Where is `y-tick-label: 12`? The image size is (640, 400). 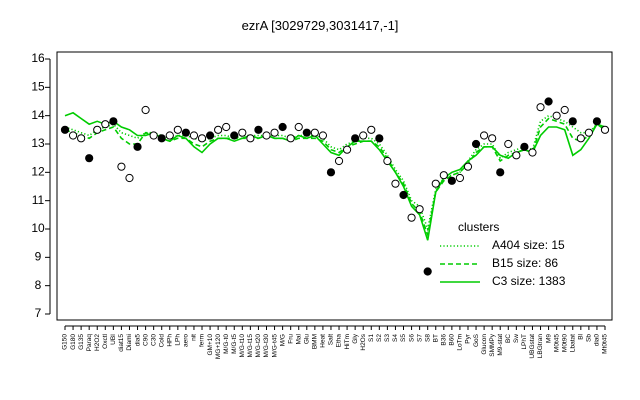
y-tick-label: 12 is located at coordinates (38, 172).